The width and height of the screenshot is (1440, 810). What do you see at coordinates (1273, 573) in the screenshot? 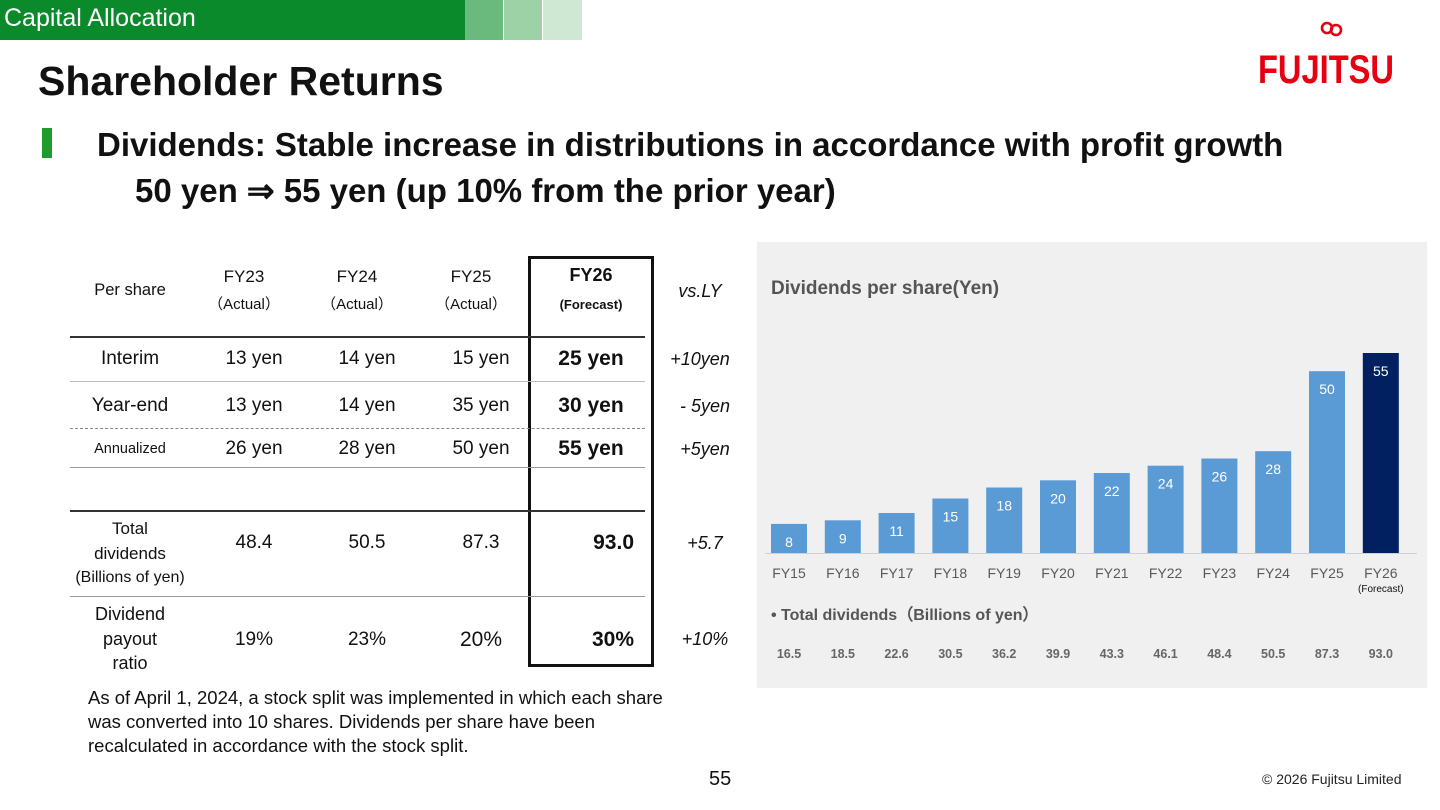
I see `x-tick-label: FY24` at bounding box center [1273, 573].